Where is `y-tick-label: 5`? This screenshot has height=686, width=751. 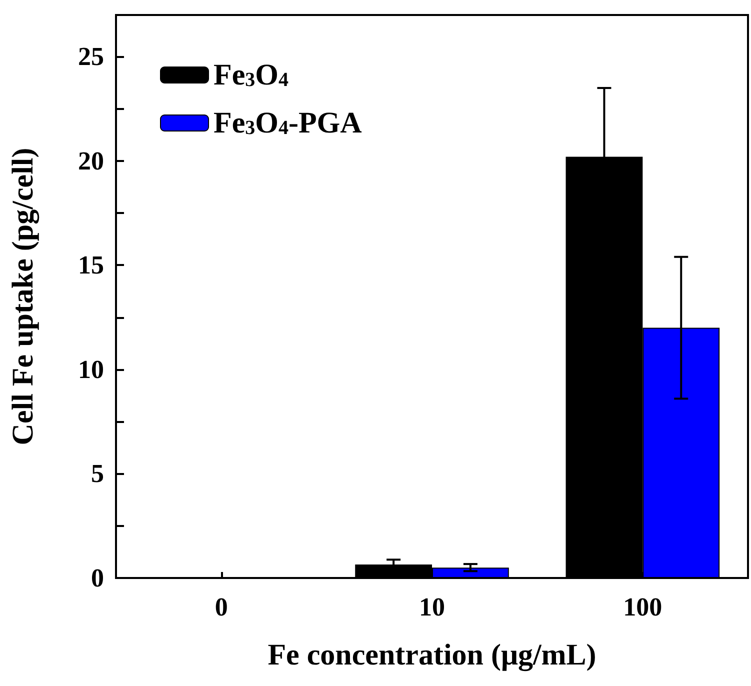 y-tick-label: 5 is located at coordinates (97, 473).